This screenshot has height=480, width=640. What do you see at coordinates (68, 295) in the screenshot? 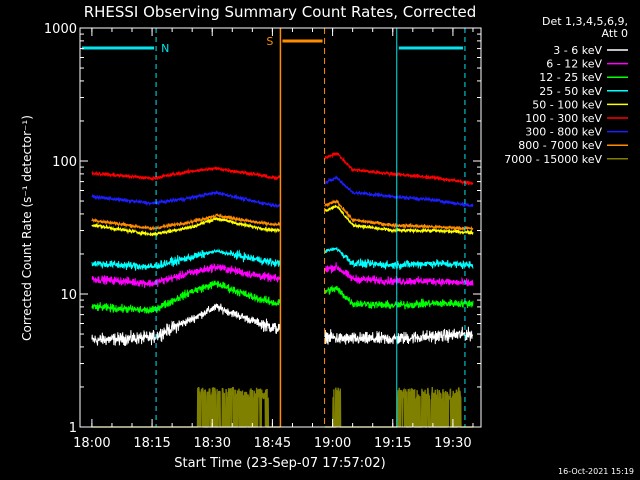
I see `y-tick-label: 10` at bounding box center [68, 295].